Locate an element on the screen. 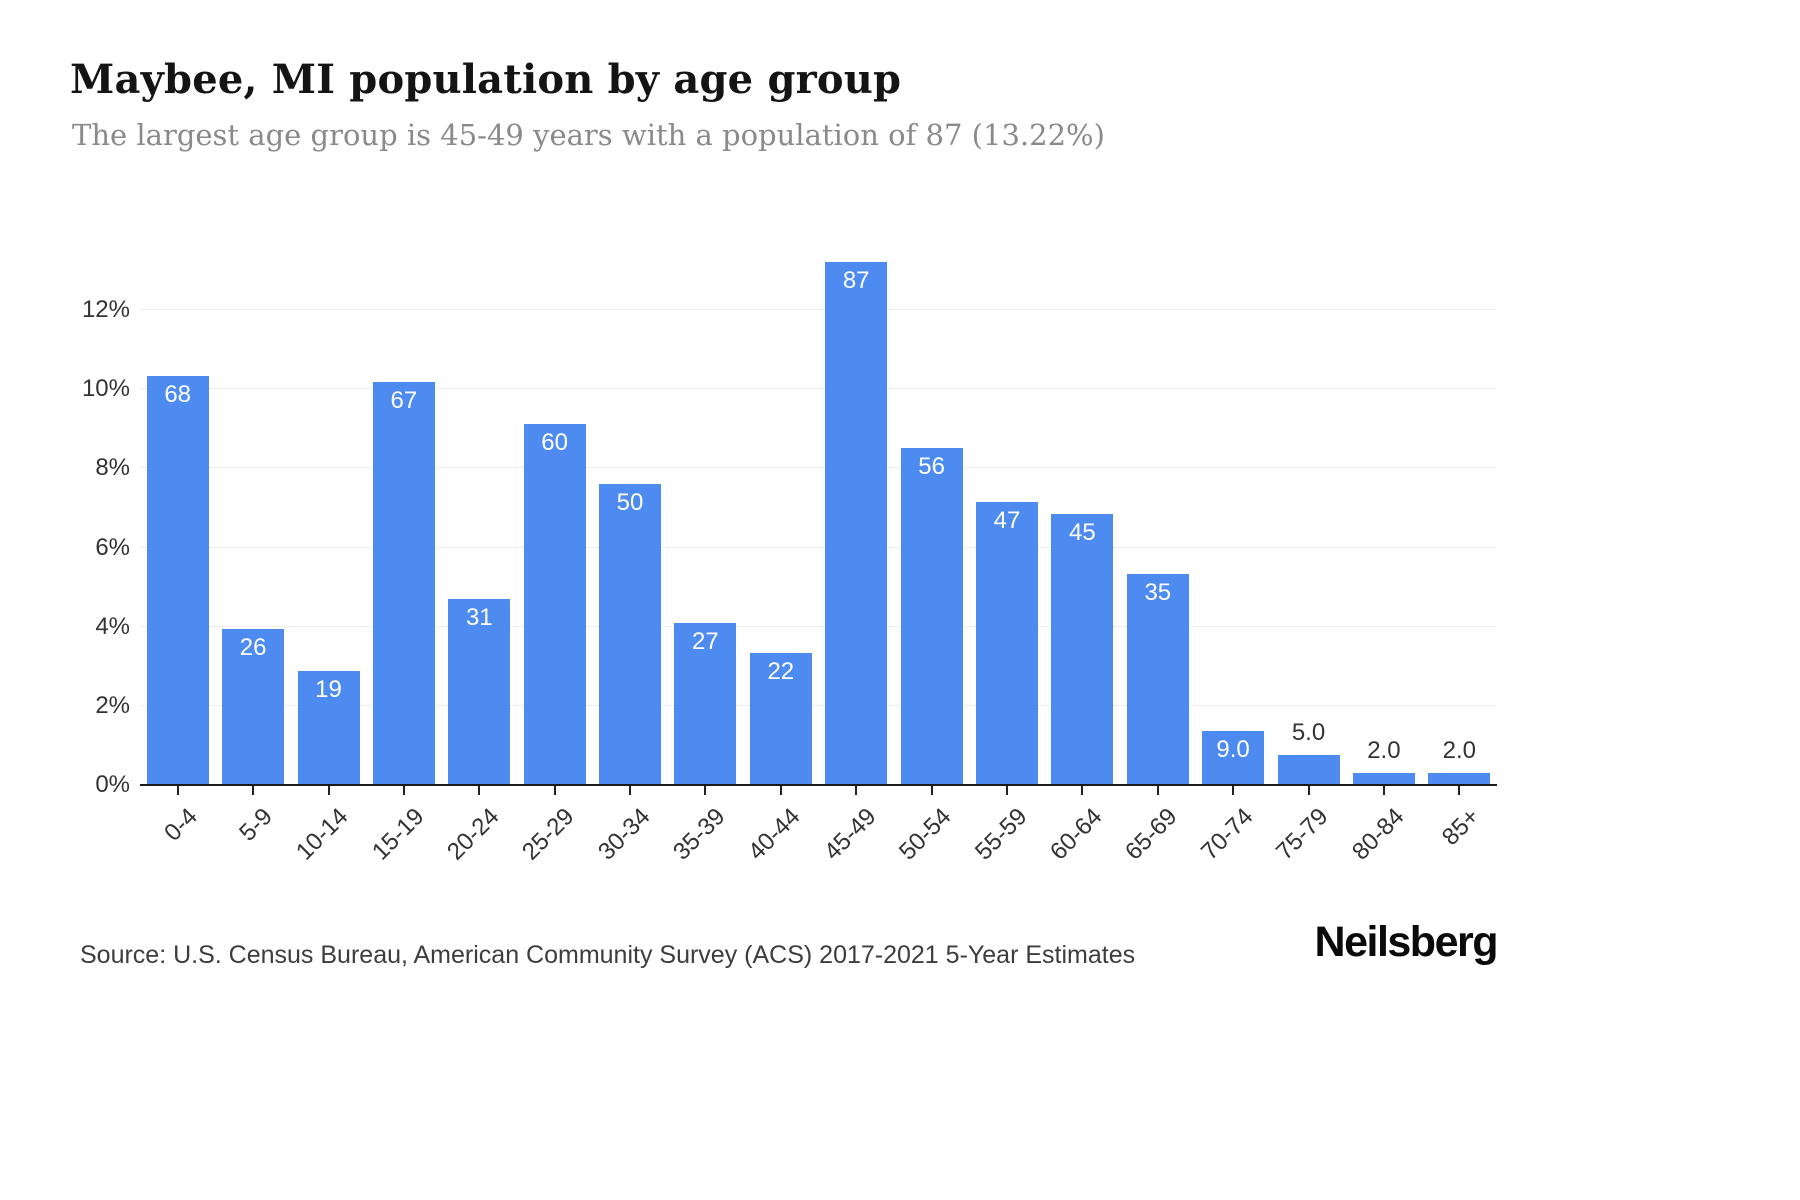 Image resolution: width=1800 pixels, height=1200 pixels. bar-value-label: 45 is located at coordinates (1082, 533).